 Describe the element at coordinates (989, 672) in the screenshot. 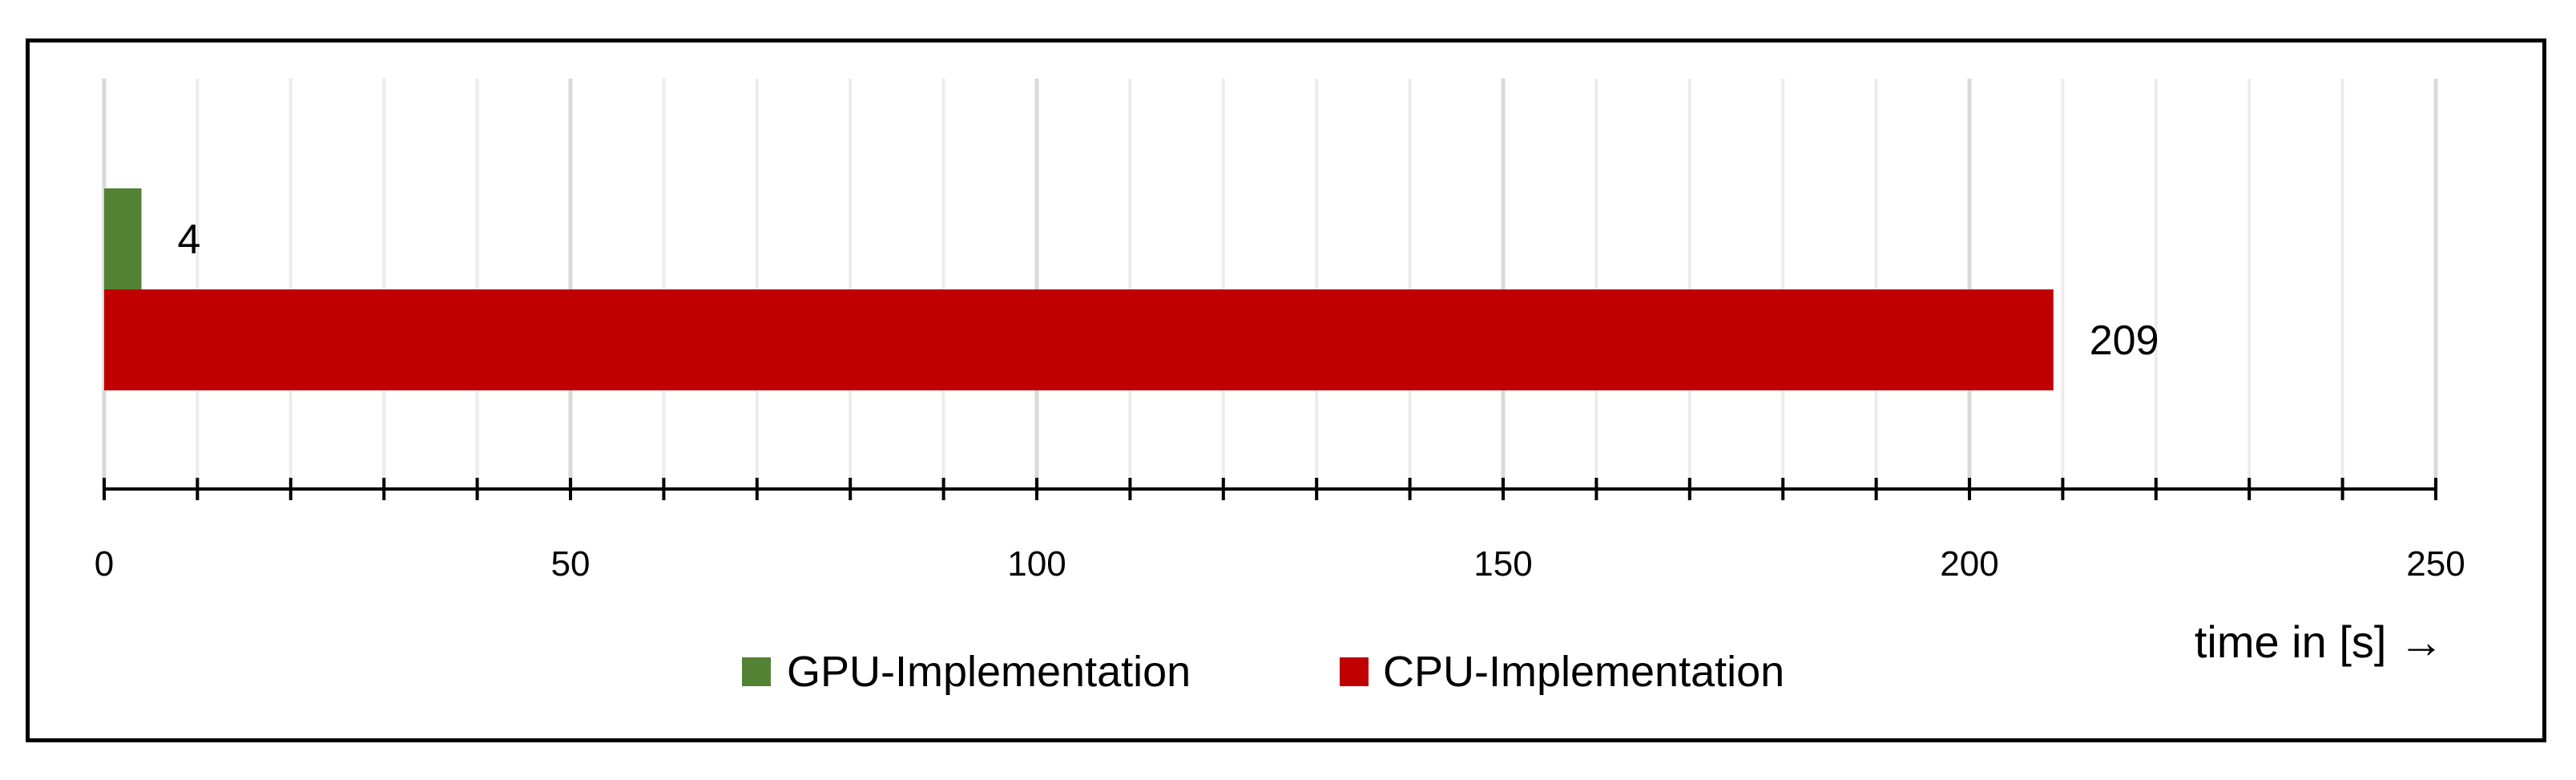

I see `gpu-legend-label: GPU-Implementation` at that location.